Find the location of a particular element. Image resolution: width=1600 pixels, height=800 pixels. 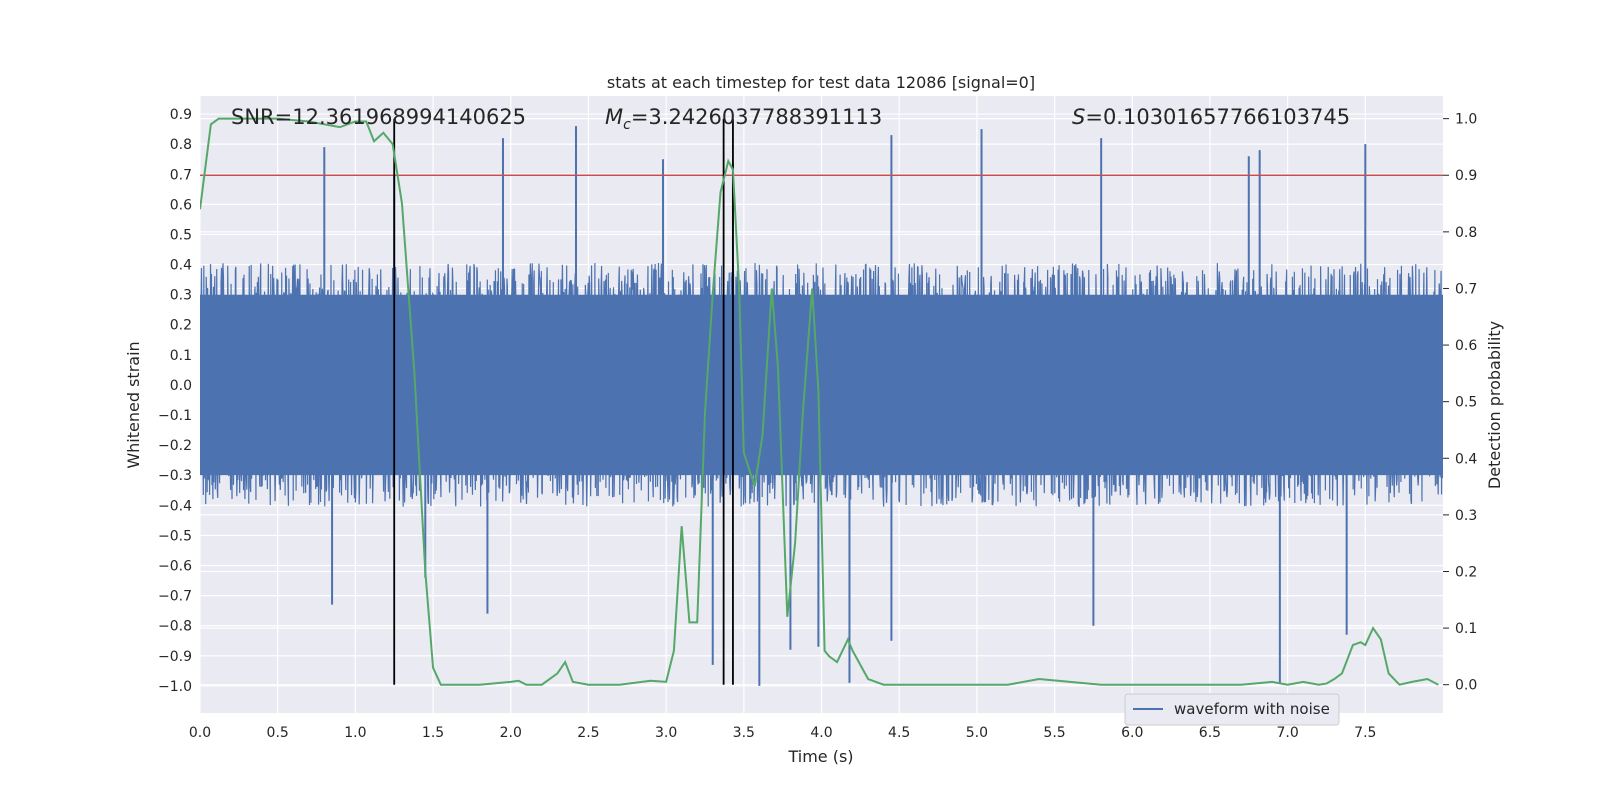

y2-tick-label: 0.6 is located at coordinates (1466, 346).